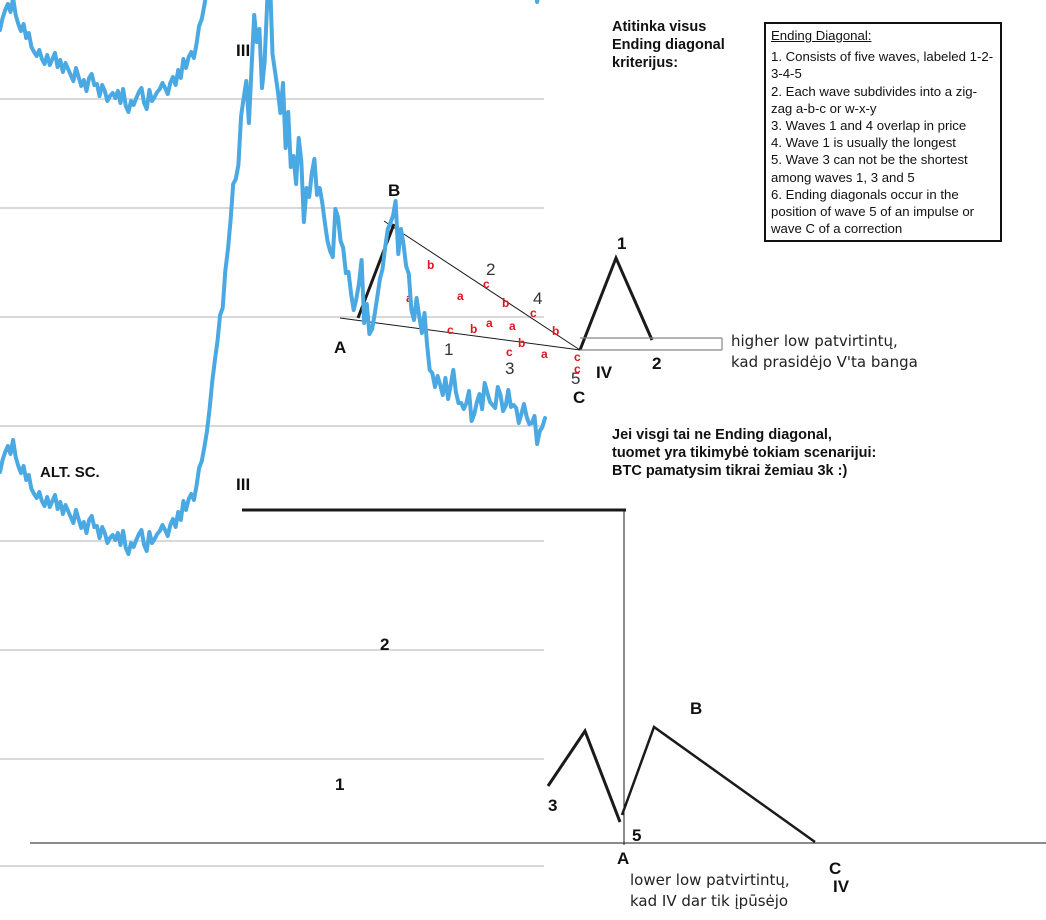  I want to click on label-wave-2-lower: 2, so click(384, 644).